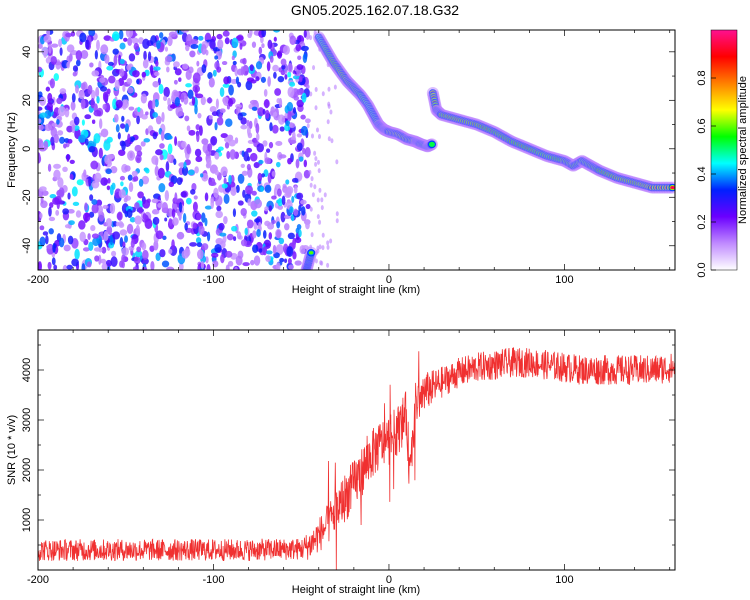  What do you see at coordinates (12, 450) in the screenshot?
I see `snr-y-label: SNR (10 * v/v)` at bounding box center [12, 450].